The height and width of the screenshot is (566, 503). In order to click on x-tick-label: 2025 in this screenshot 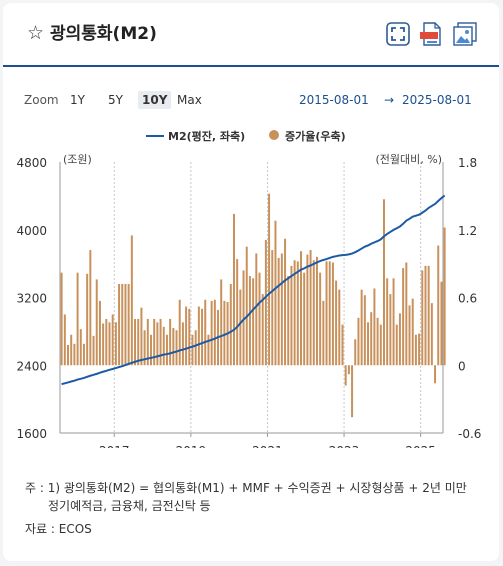, I will do `click(420, 446)`.